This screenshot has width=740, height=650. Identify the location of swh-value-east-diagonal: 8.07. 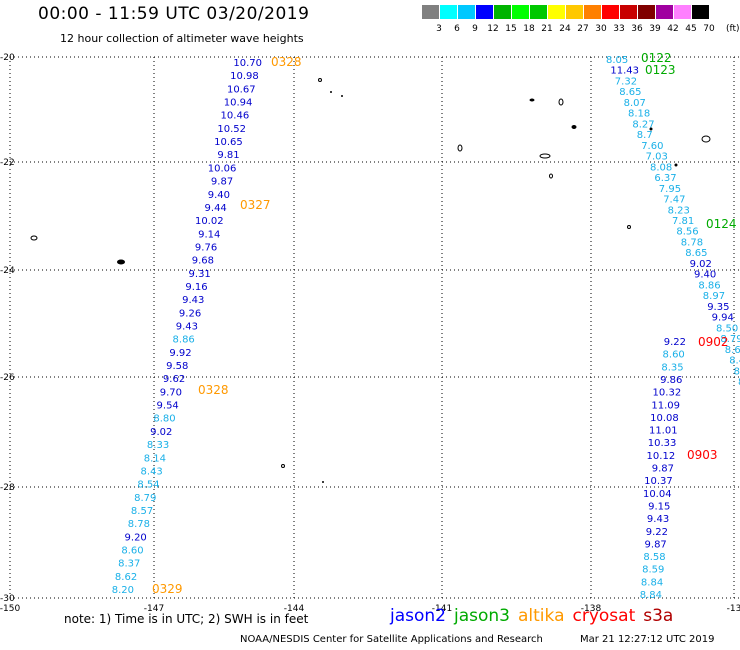
(635, 103).